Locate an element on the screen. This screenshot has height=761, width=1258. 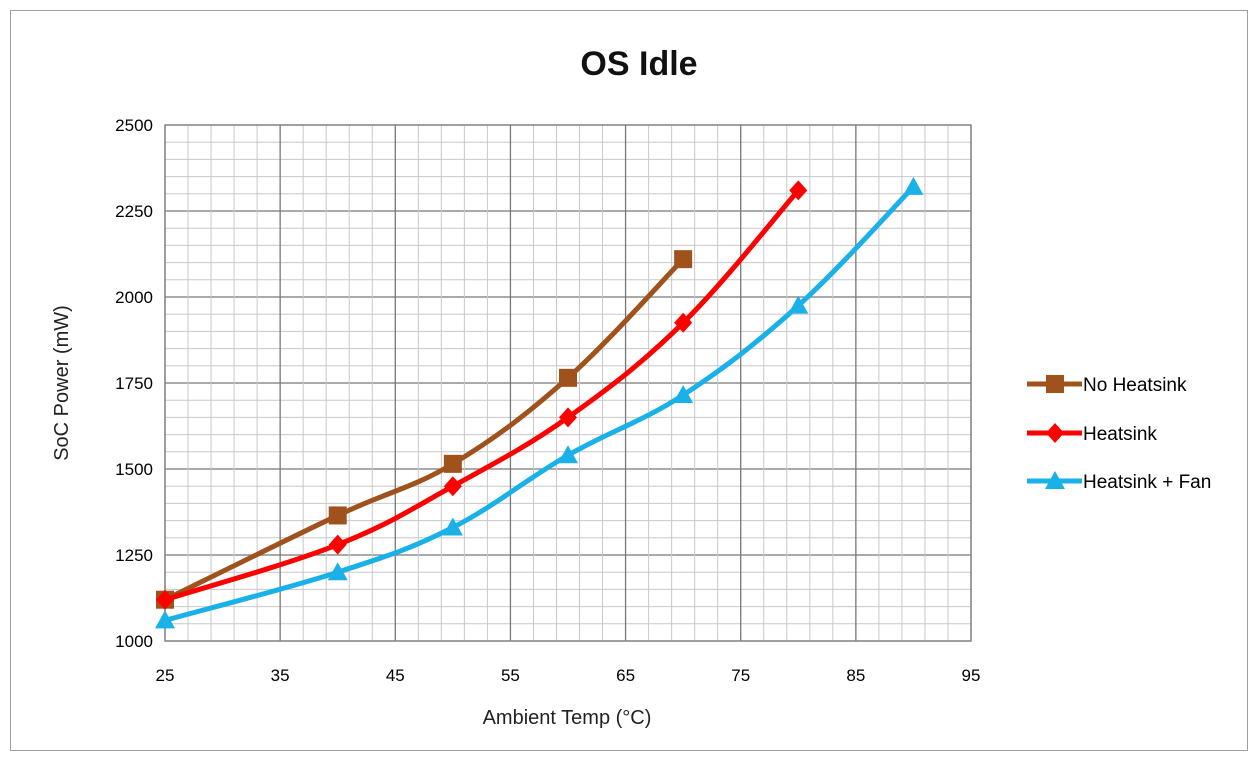
y-tick-label: 1000 is located at coordinates (134, 641).